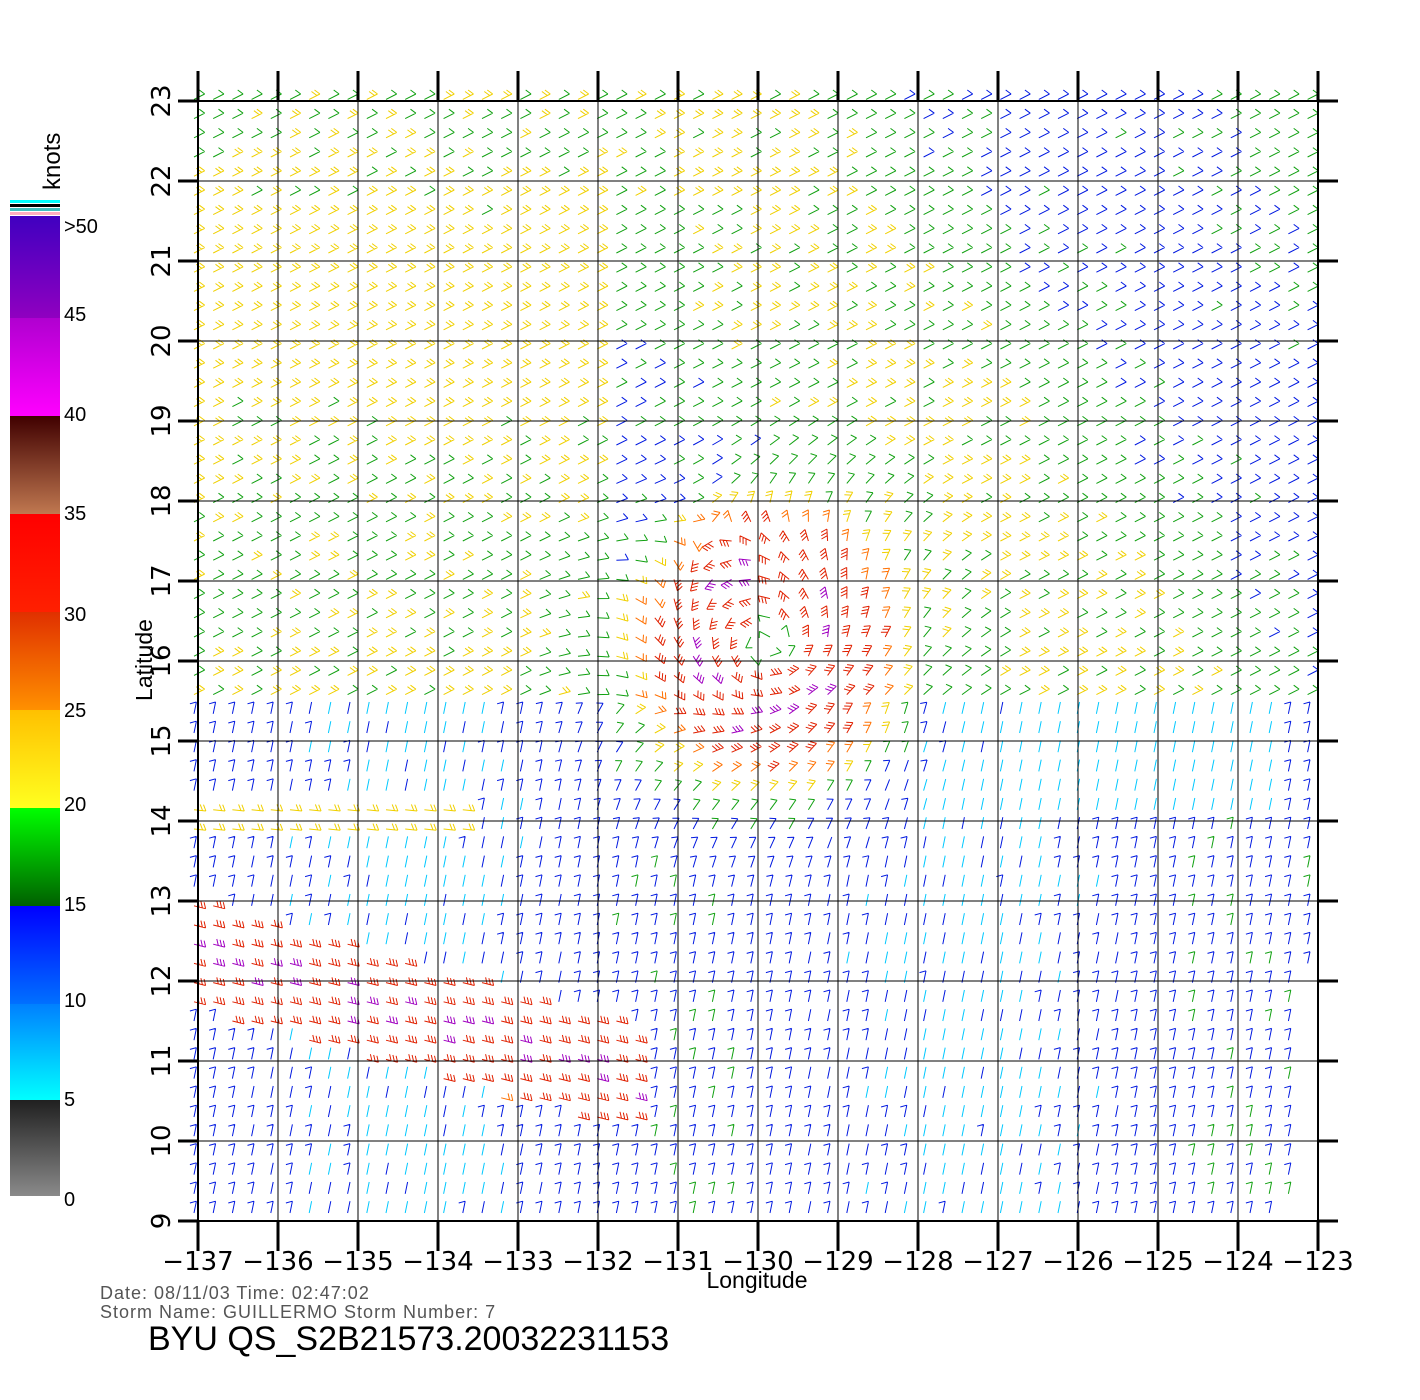 This screenshot has height=1400, width=1420. I want to click on colorbar-labels: >50 45 40 35 30 25 20 15 10 5 0, so click(81, 713).